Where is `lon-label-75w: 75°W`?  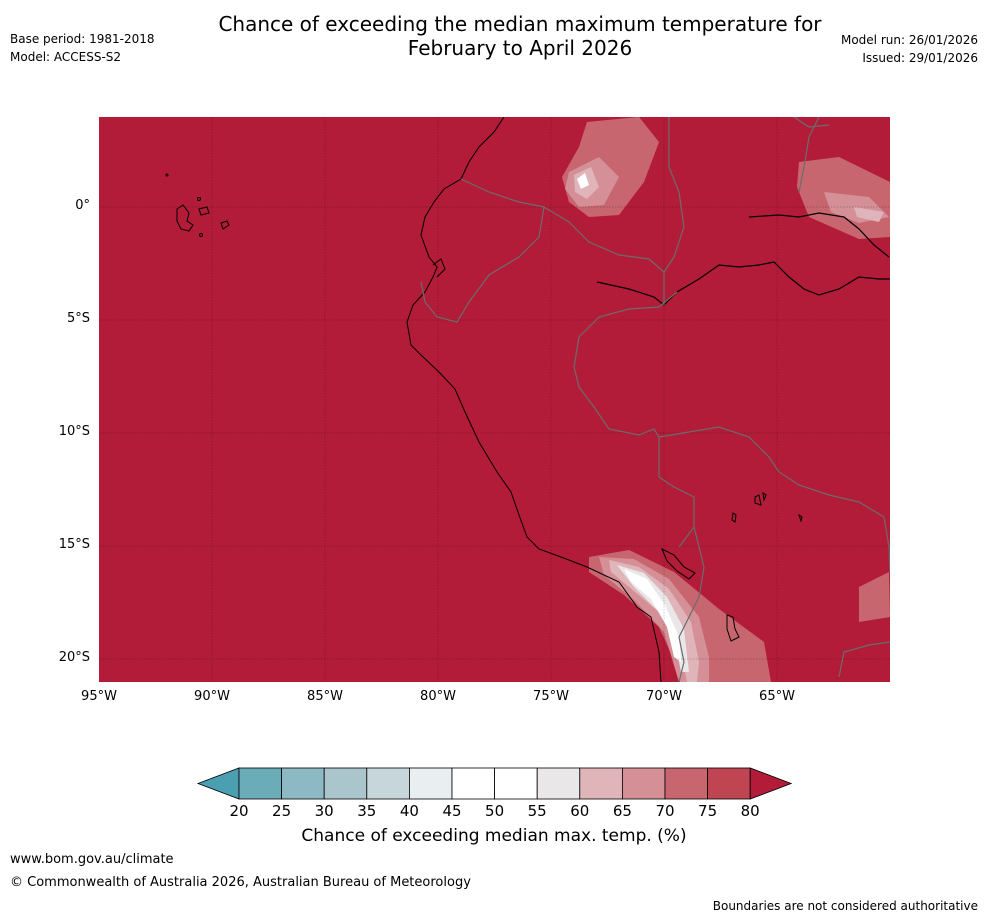
lon-label-75w: 75°W is located at coordinates (551, 696).